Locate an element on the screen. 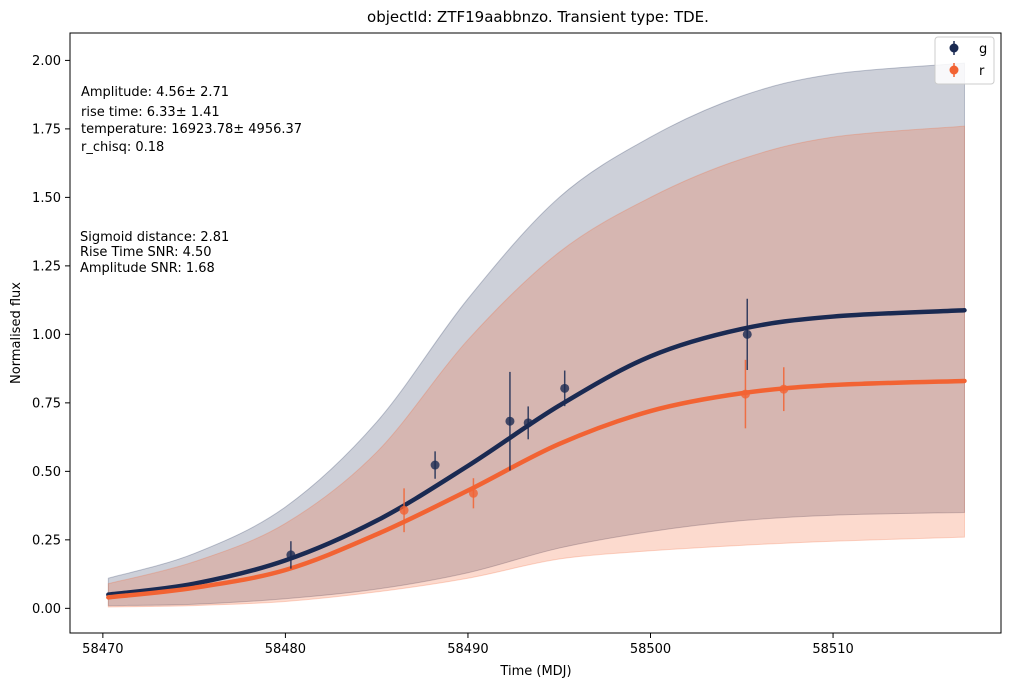 The image size is (1010, 687). legend-g-label: g is located at coordinates (983, 49).